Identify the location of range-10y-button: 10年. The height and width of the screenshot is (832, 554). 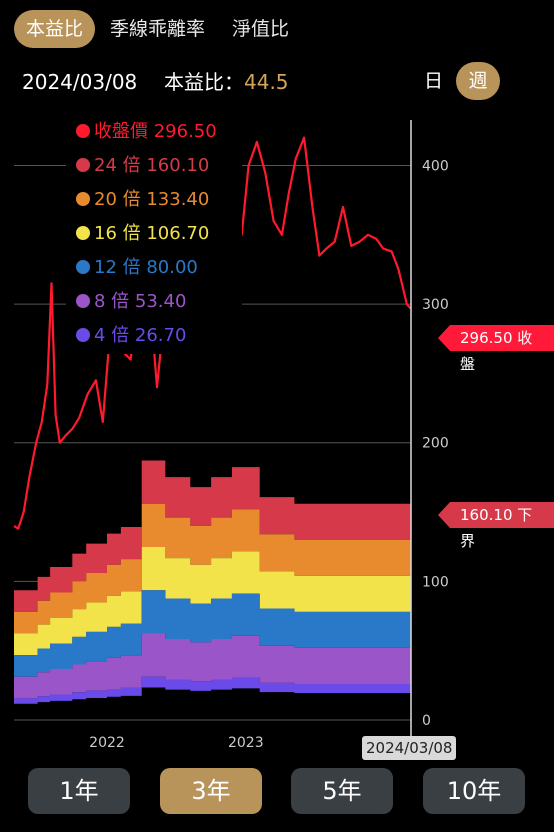
(474, 791).